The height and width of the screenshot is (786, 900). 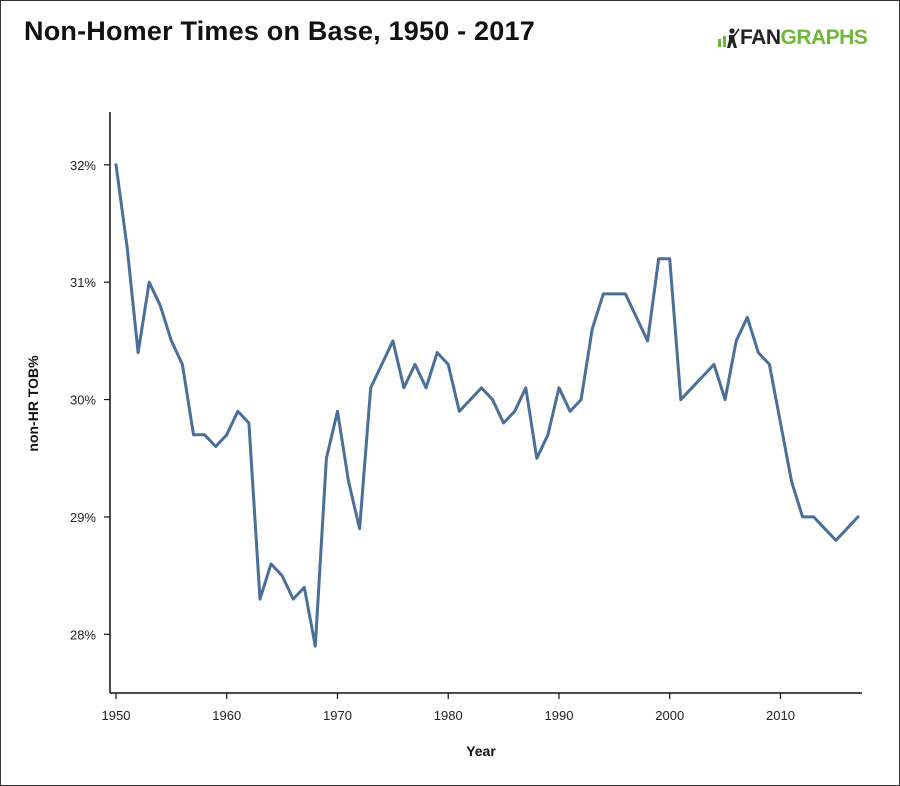 I want to click on logo-text-graphs: GRAPHS, so click(x=824, y=37).